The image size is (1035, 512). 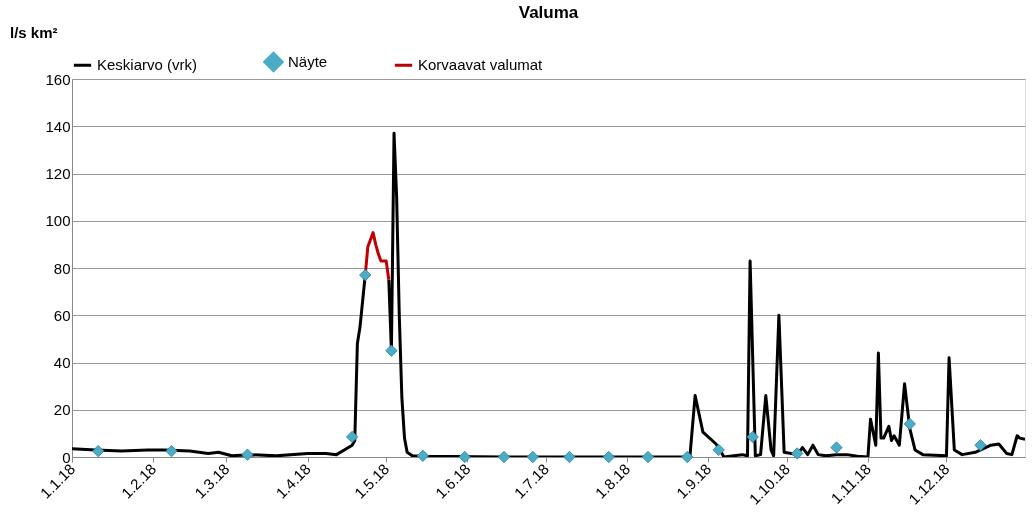 What do you see at coordinates (58, 221) in the screenshot?
I see `y-tick-label: 100` at bounding box center [58, 221].